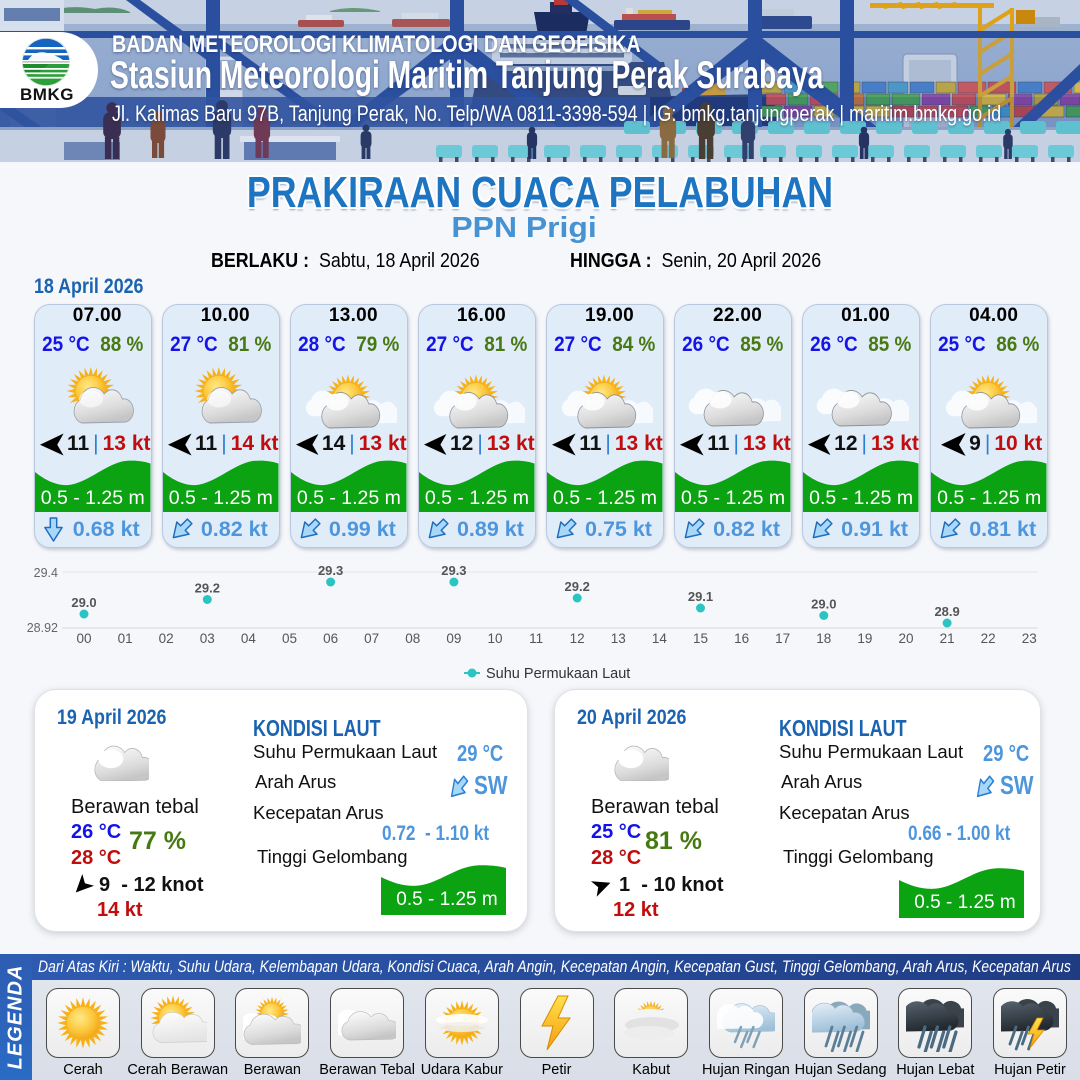 This screenshot has width=1080, height=1080. Describe the element at coordinates (166, 638) in the screenshot. I see `svg-text: 02` at that location.